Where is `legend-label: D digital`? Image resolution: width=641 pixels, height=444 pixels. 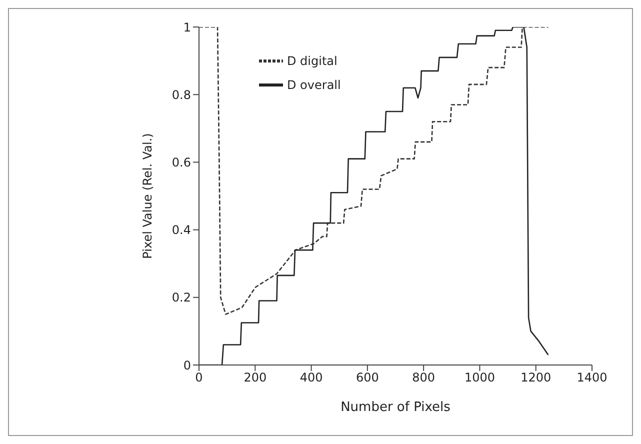
legend-label: D digital is located at coordinates (312, 61).